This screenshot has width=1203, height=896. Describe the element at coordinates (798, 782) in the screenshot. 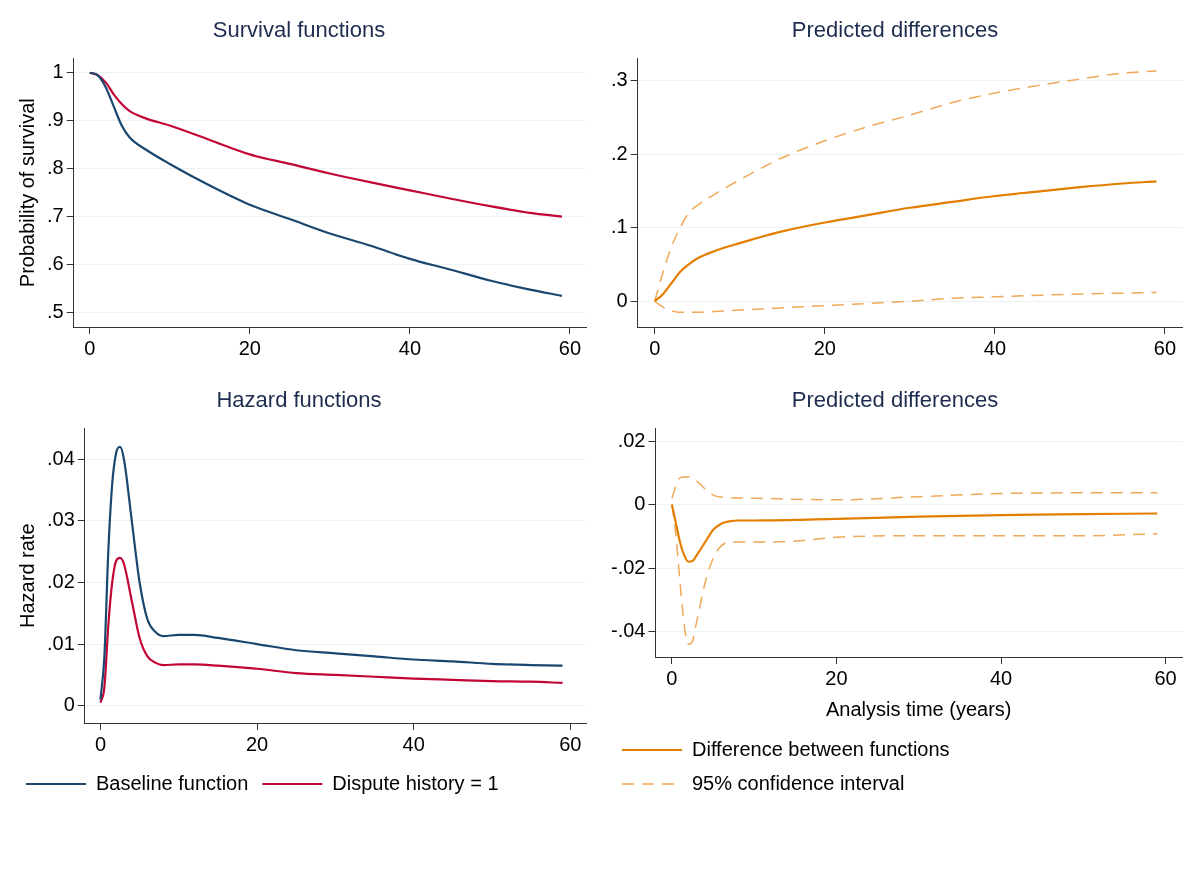

I see `legend-label: 95% confidence interval` at that location.